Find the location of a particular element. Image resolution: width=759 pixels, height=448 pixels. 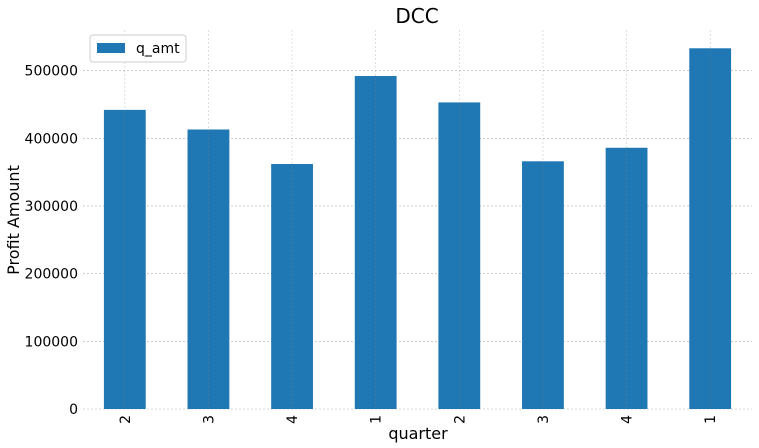

legend: q_amt is located at coordinates (138, 48).